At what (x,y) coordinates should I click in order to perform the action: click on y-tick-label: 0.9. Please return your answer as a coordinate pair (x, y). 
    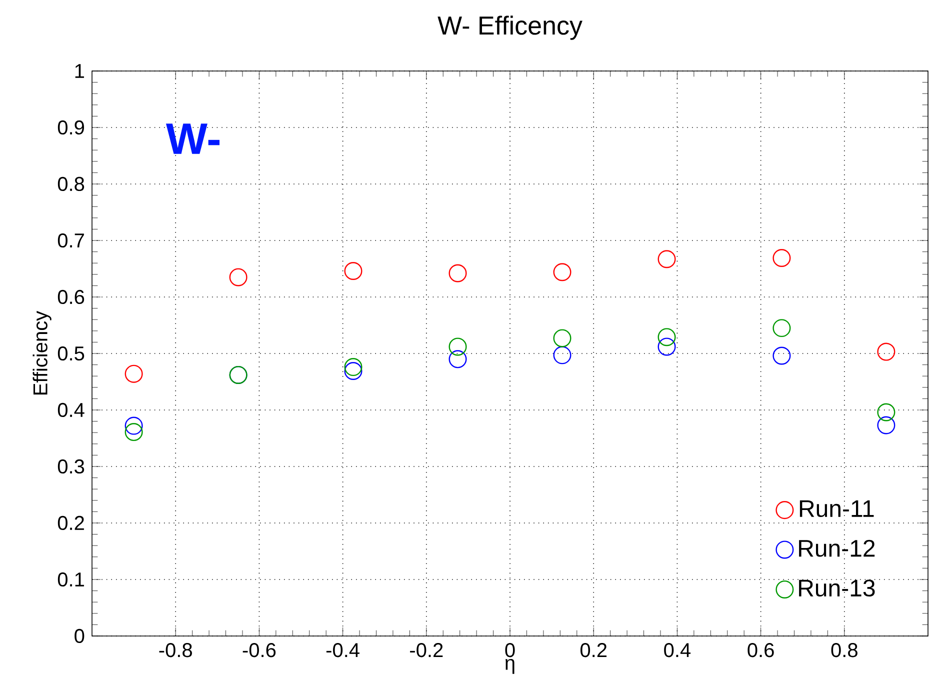
    Looking at the image, I should click on (71, 127).